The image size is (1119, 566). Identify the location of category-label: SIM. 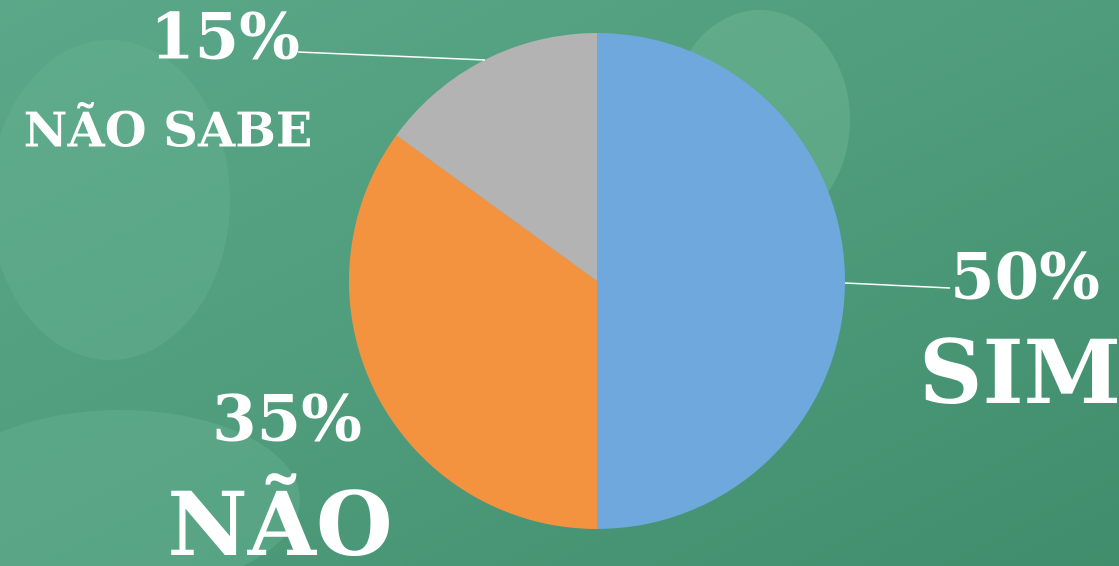
(1019, 372).